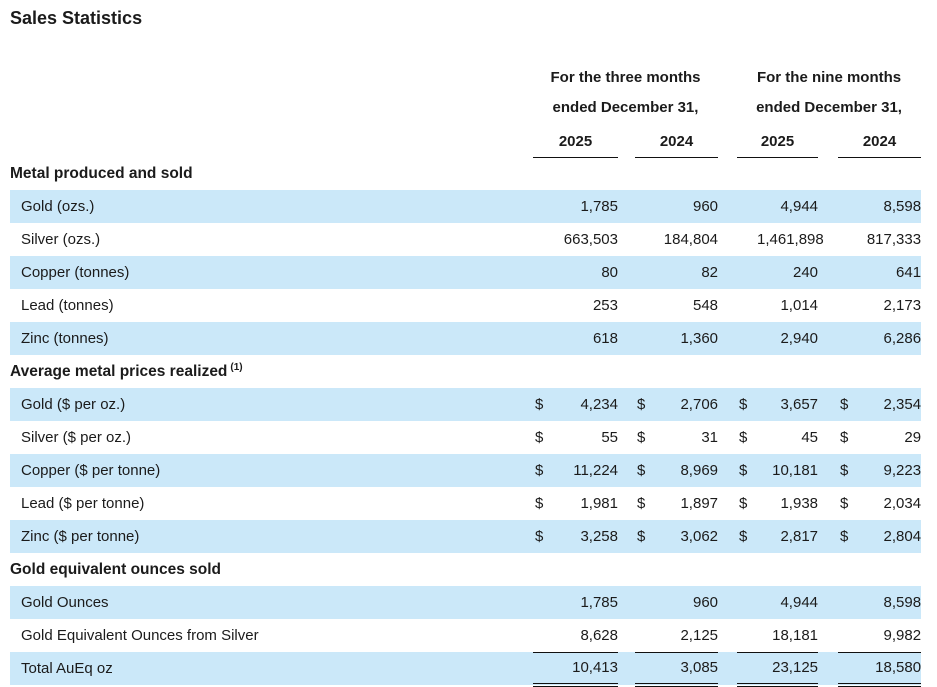 This screenshot has width=937, height=687. I want to click on table-row-gold-ounces: Gold Ounces 1,785 960 4,944 8,598, so click(466, 602).